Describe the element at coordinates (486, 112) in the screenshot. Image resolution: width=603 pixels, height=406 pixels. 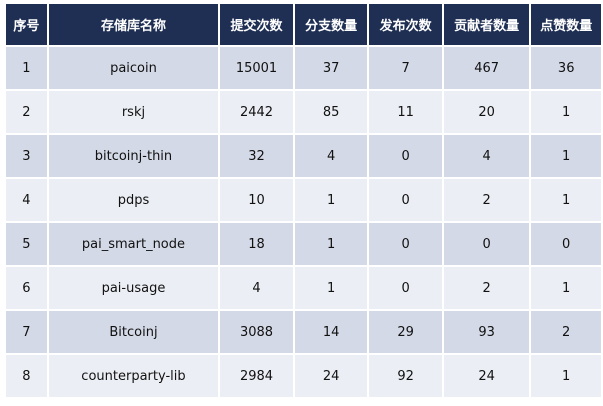
I see `cell-contributors: 20` at that location.